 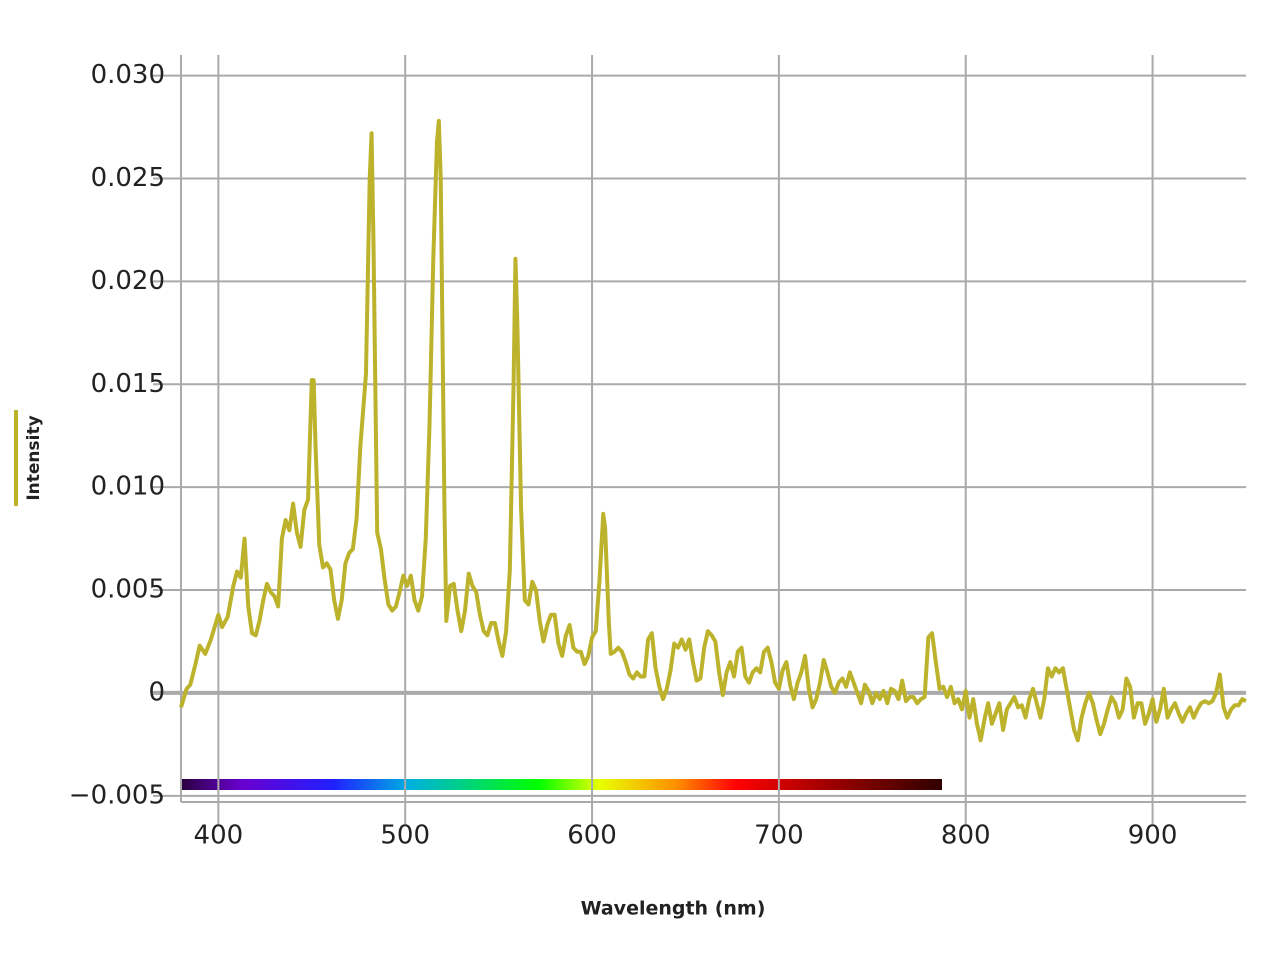 What do you see at coordinates (592, 836) in the screenshot?
I see `x-tick-label: 600` at bounding box center [592, 836].